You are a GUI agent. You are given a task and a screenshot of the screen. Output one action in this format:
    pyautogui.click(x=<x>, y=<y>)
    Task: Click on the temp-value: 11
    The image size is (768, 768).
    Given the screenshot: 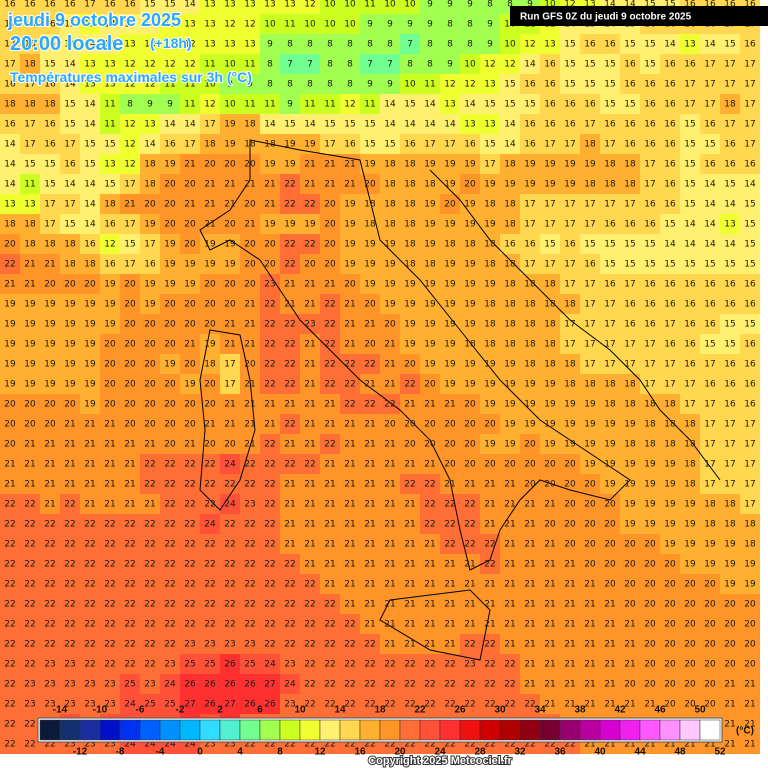 What is the action you would take?
    pyautogui.click(x=209, y=65)
    